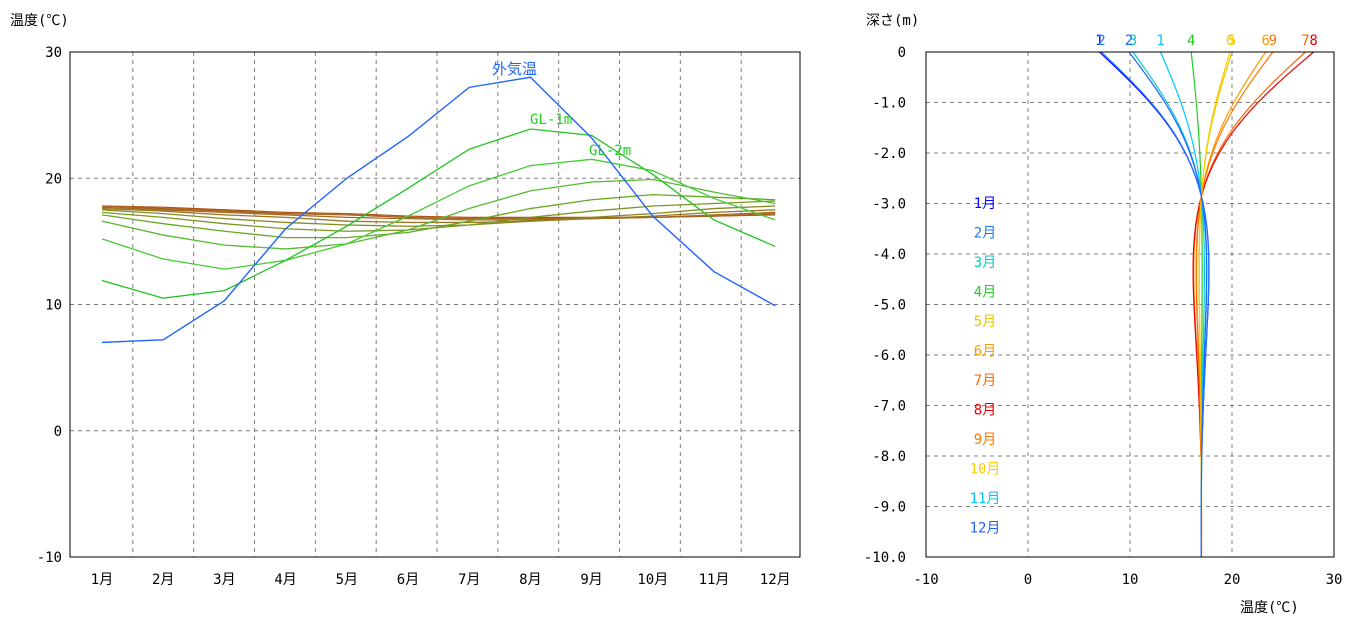 This screenshot has width=1364, height=623. What do you see at coordinates (889, 457) in the screenshot?
I see `right-y-tick-label: -8.0` at bounding box center [889, 457].